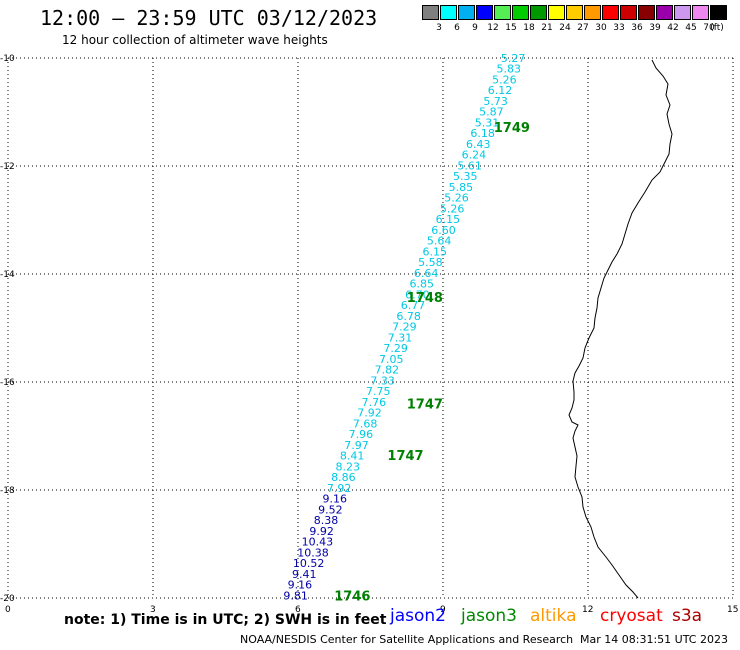 The height and width of the screenshot is (650, 740). What do you see at coordinates (425, 405) in the screenshot?
I see `pass-number-label: 1747` at bounding box center [425, 405].